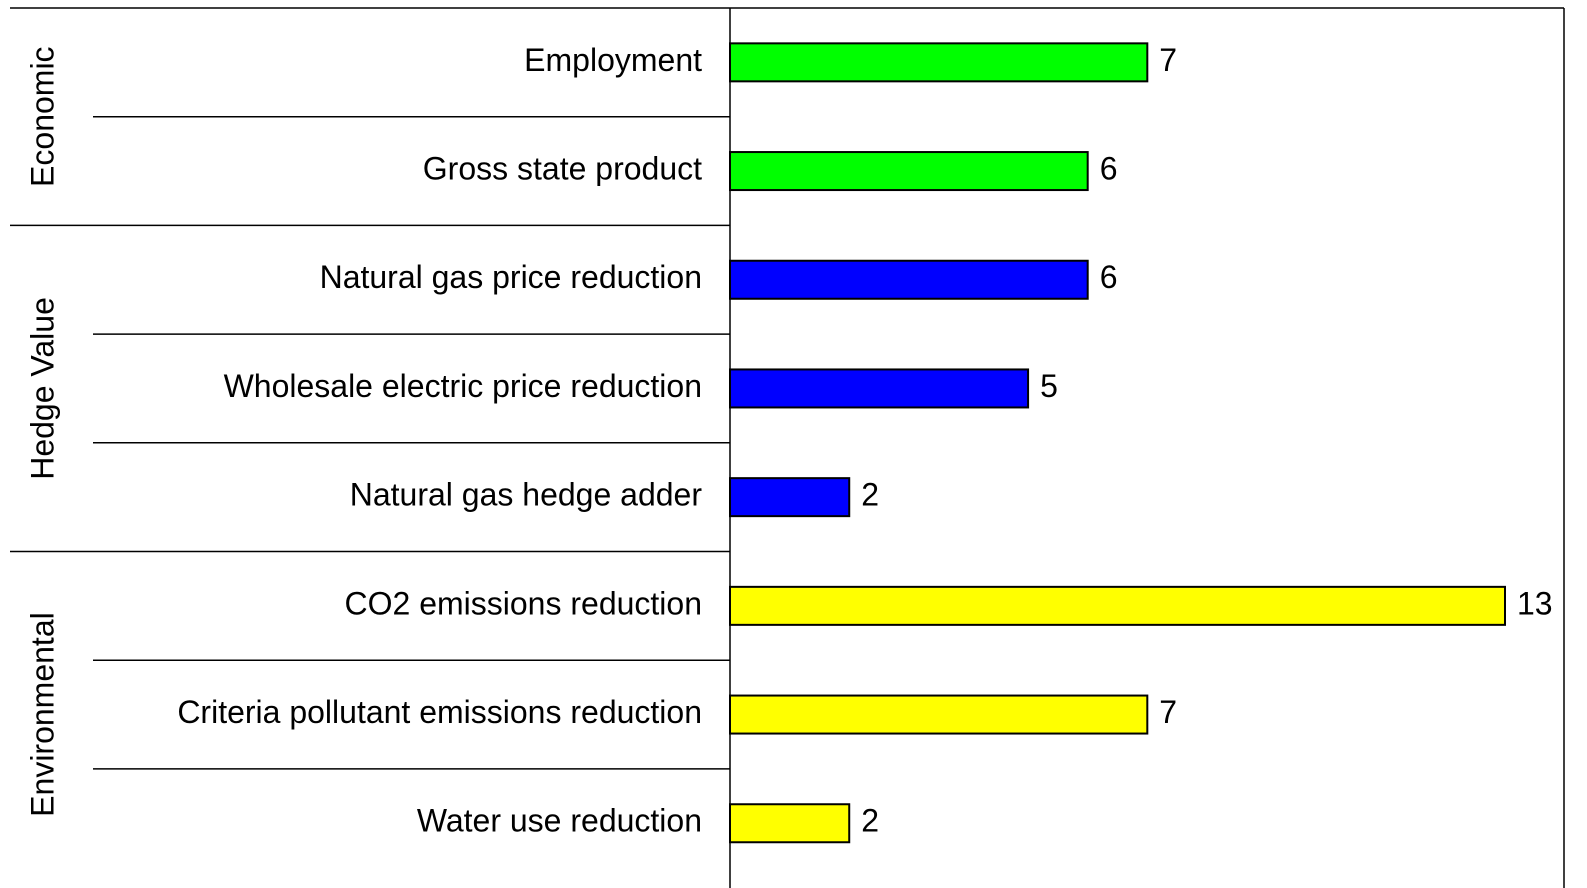  What do you see at coordinates (463, 386) in the screenshot?
I see `category-label: Wholesale electric price reduction` at bounding box center [463, 386].